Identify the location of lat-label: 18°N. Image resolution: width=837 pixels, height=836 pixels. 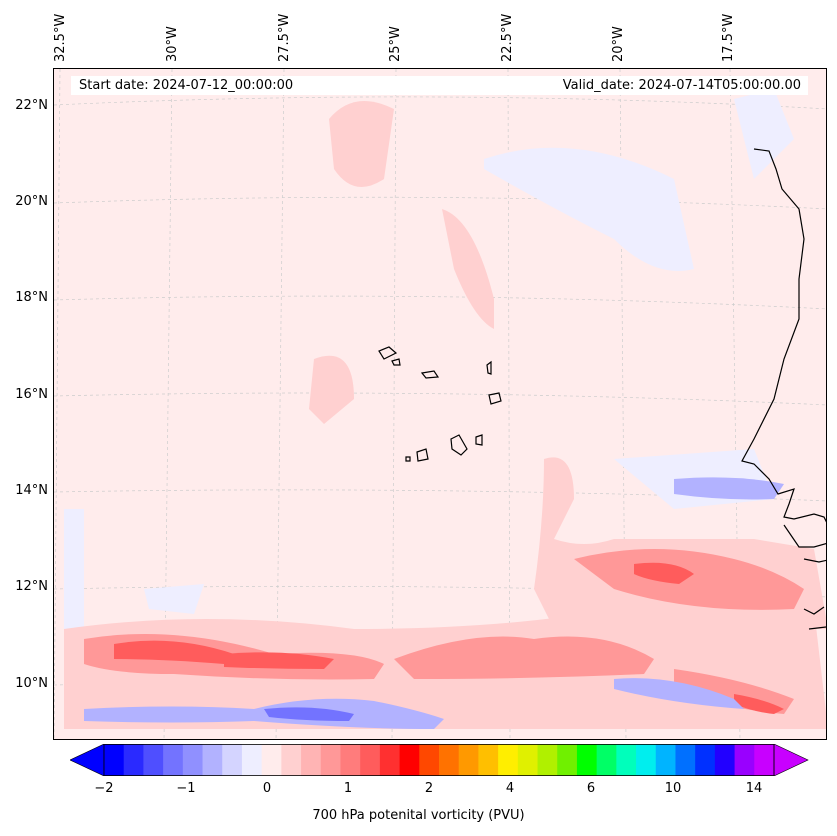
(31, 297).